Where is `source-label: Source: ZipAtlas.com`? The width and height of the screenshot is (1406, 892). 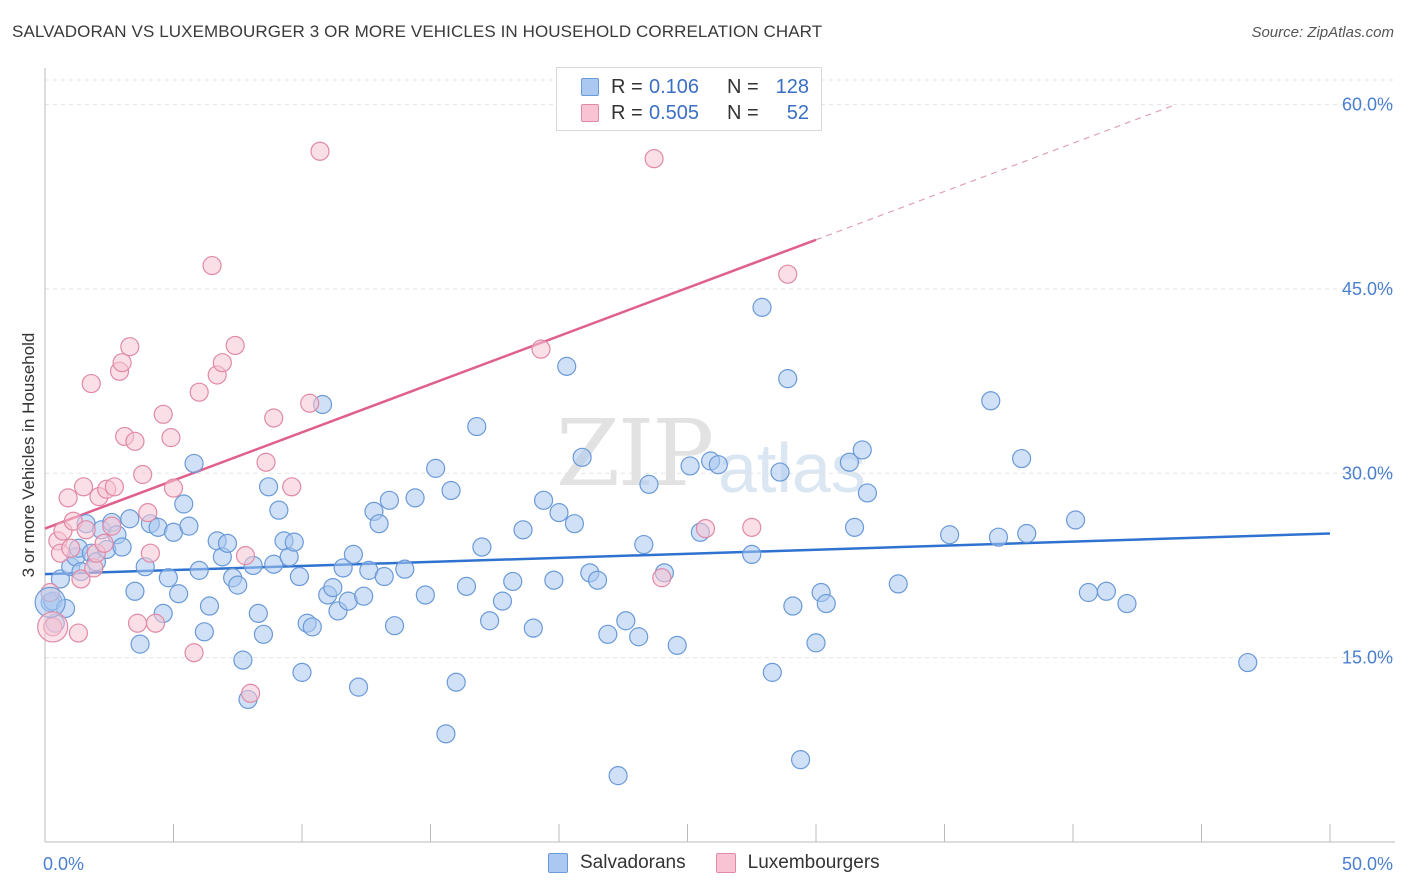
source-label: Source: ZipAtlas.com is located at coordinates (1322, 32).